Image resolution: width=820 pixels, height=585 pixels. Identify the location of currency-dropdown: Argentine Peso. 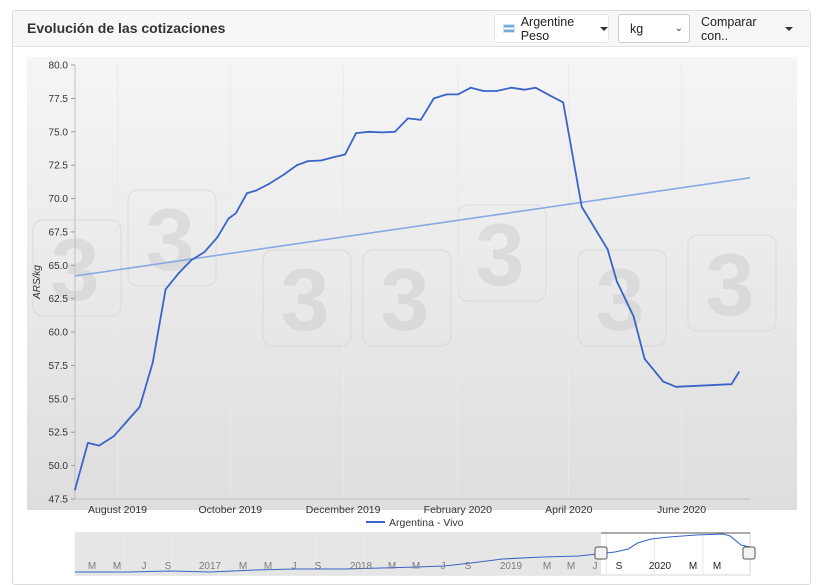
(551, 28).